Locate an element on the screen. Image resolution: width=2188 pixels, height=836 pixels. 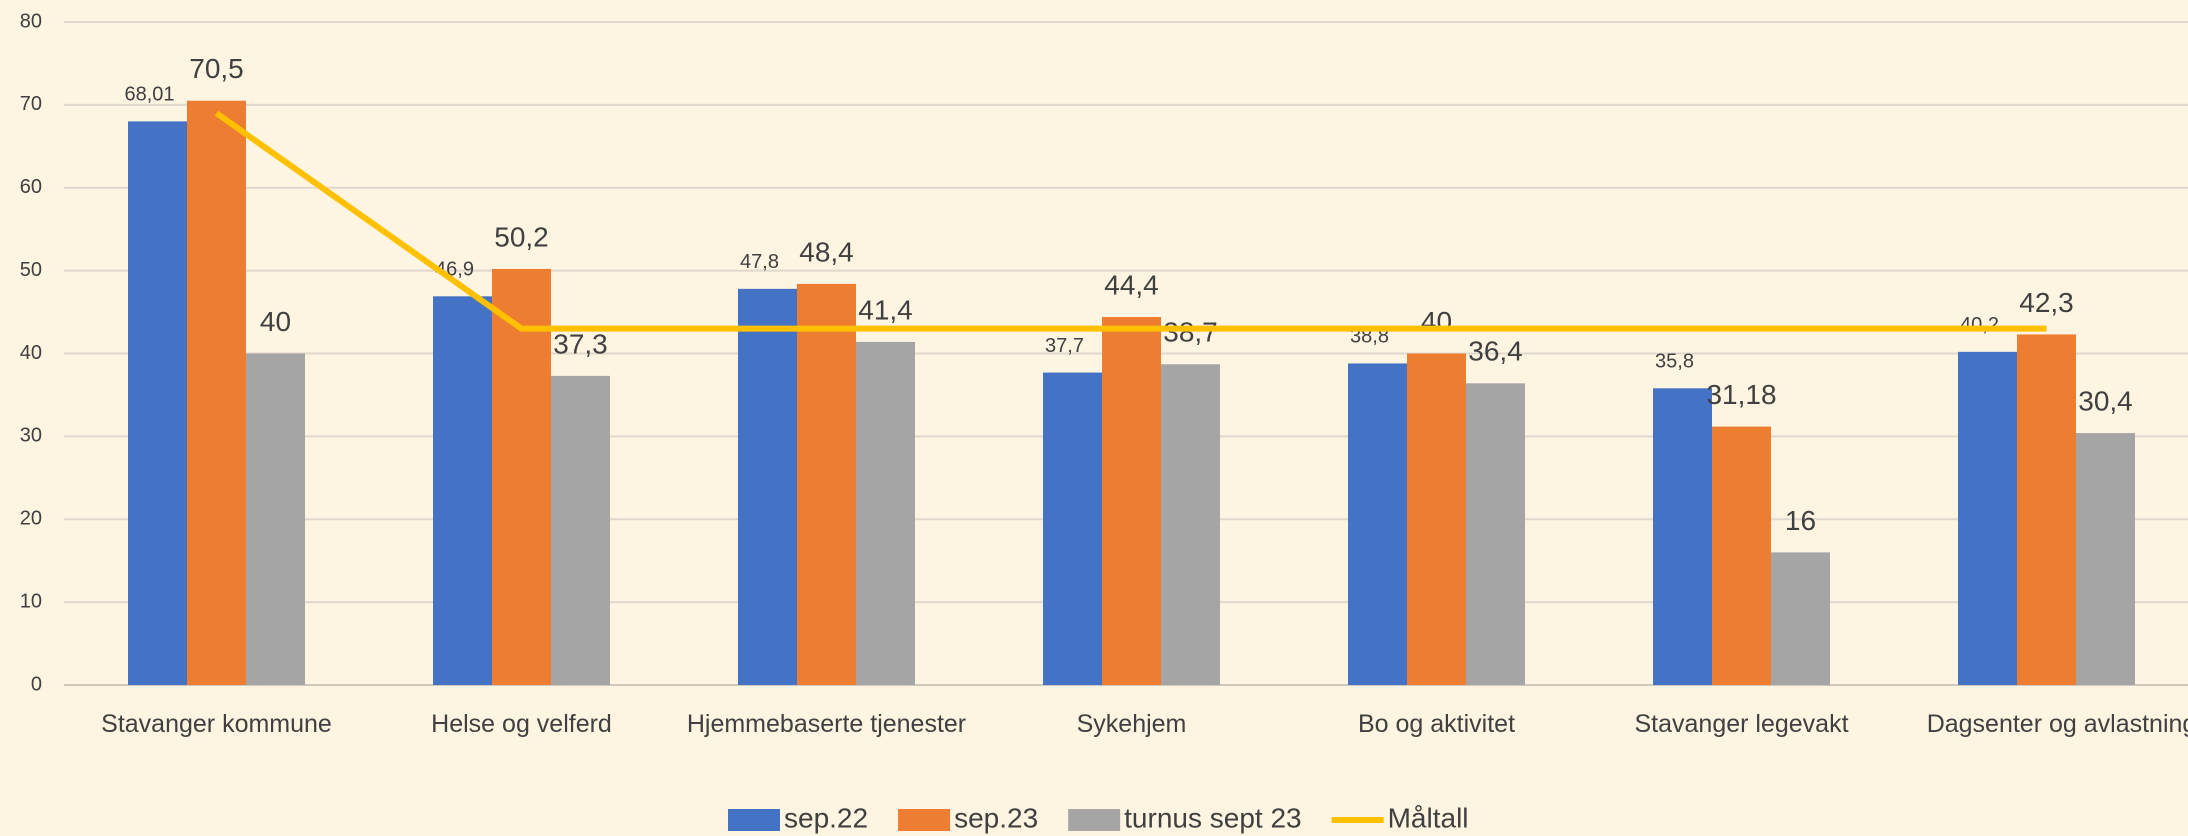
data-label: 41,4 is located at coordinates (885, 309).